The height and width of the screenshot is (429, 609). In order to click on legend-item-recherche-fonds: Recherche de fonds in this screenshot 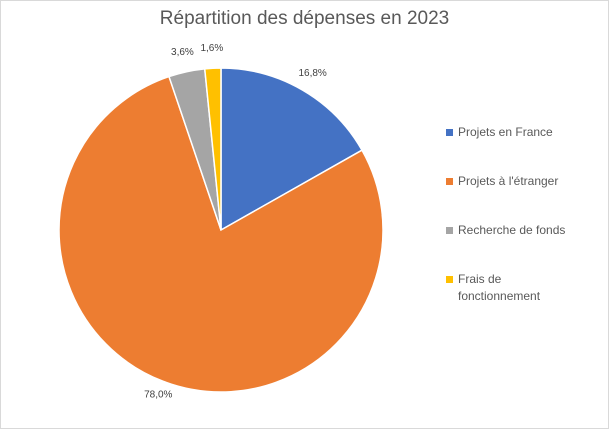, I will do `click(521, 230)`.